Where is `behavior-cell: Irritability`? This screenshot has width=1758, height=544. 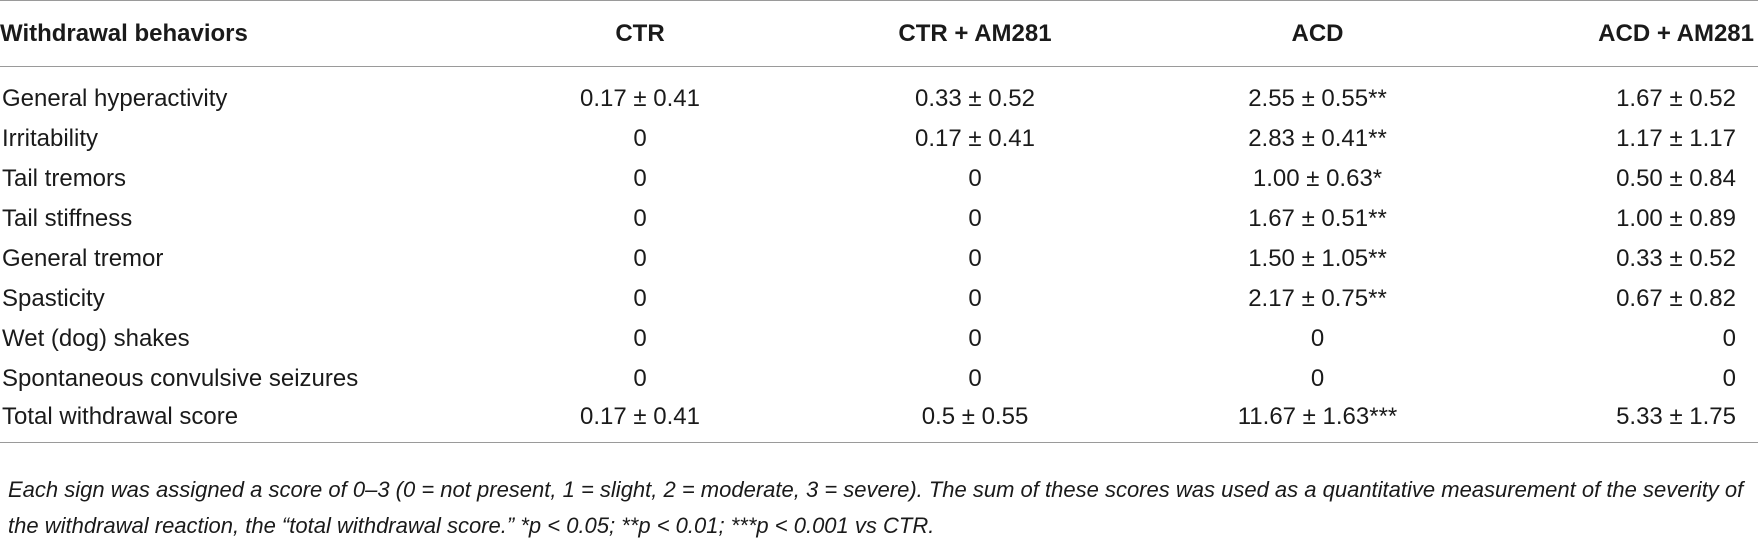
behavior-cell: Irritability is located at coordinates (50, 138).